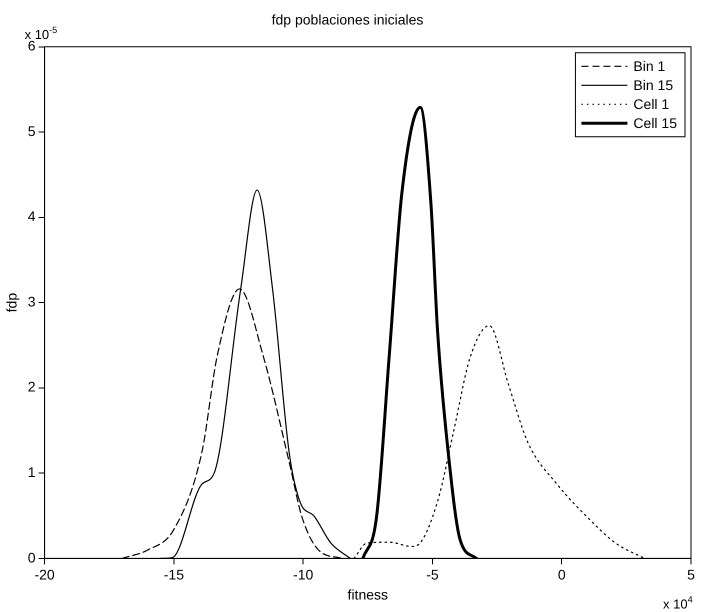 Image resolution: width=713 pixels, height=612 pixels. I want to click on y-tick-label: 1, so click(32, 472).